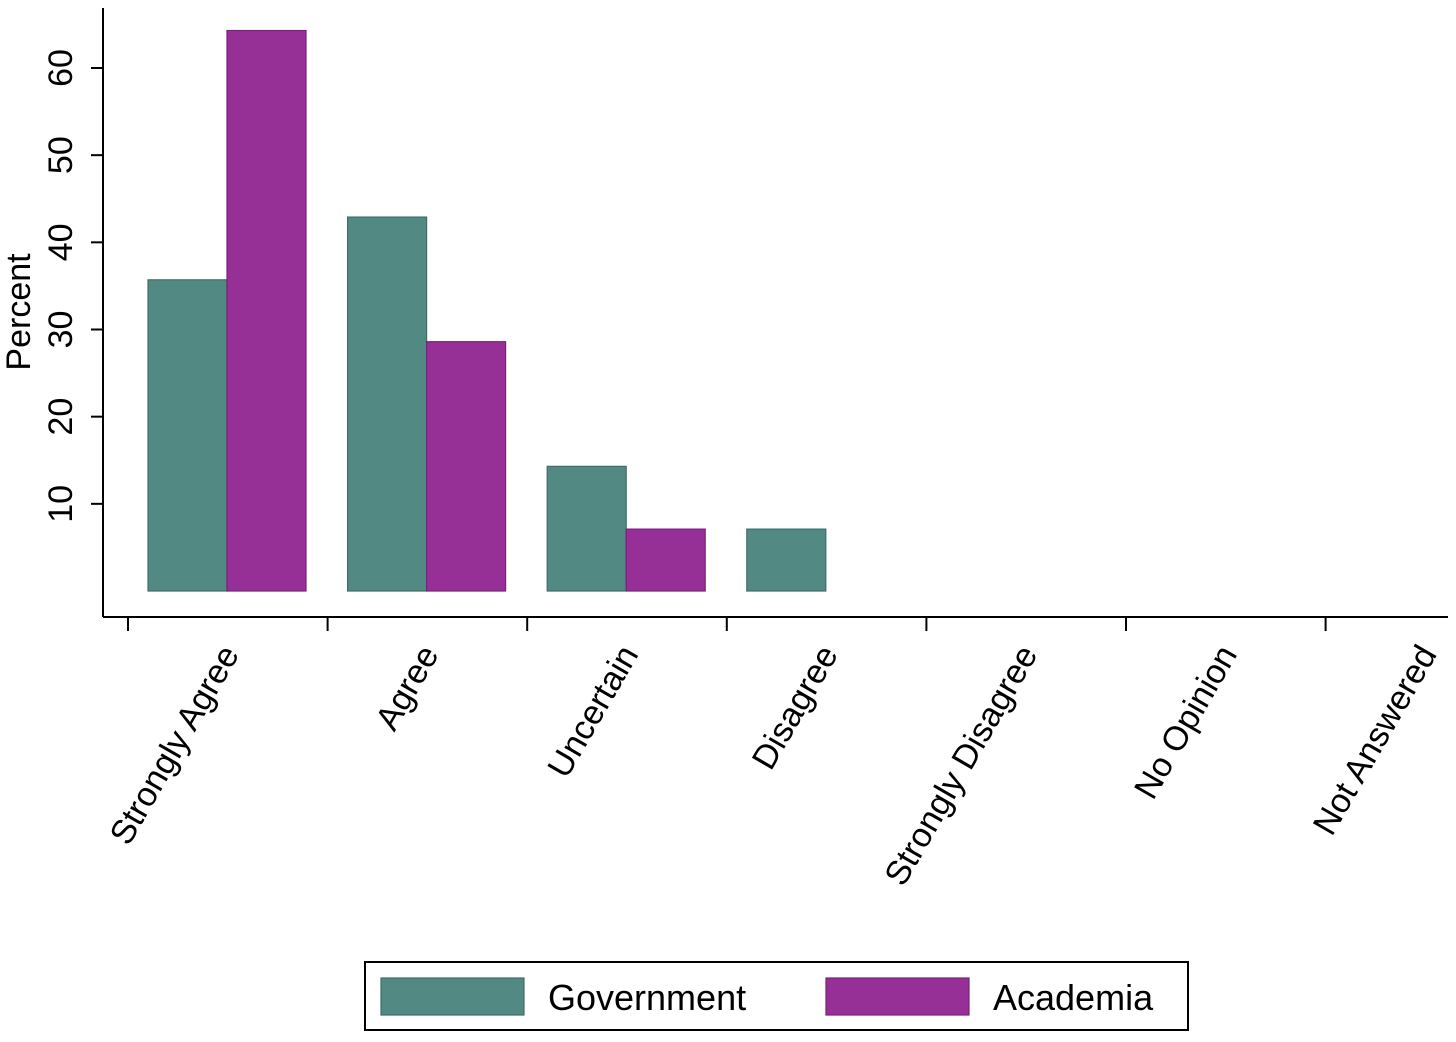 Image resolution: width=1456 pixels, height=1042 pixels. What do you see at coordinates (175, 745) in the screenshot?
I see `x-tick-label-strongly-agree: Strongly Agree` at bounding box center [175, 745].